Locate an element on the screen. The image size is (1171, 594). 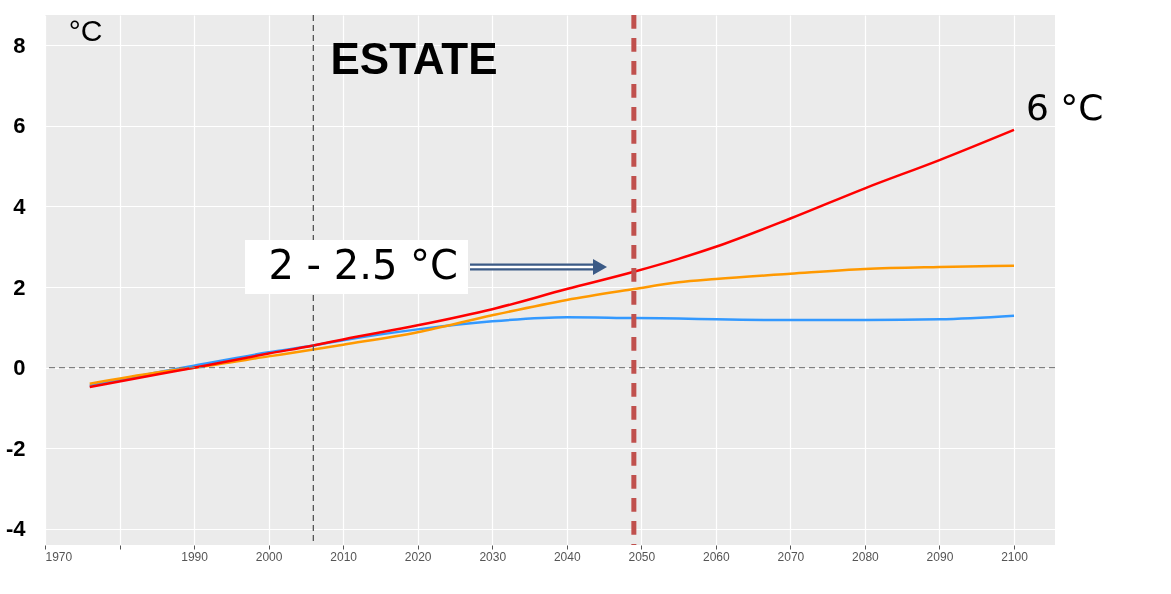
x-tick-label: 2090 is located at coordinates (940, 556).